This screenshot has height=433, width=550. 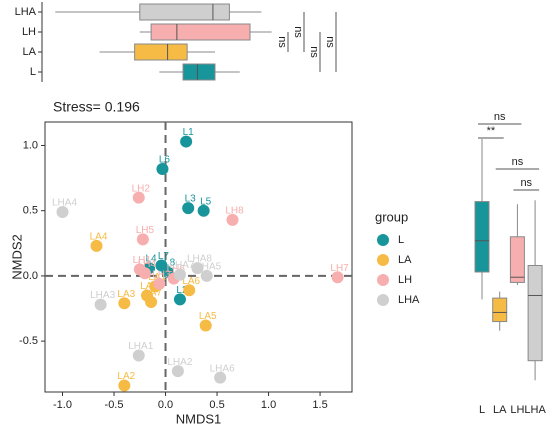 What do you see at coordinates (216, 405) in the screenshot?
I see `x-tick-label: 0.5` at bounding box center [216, 405].